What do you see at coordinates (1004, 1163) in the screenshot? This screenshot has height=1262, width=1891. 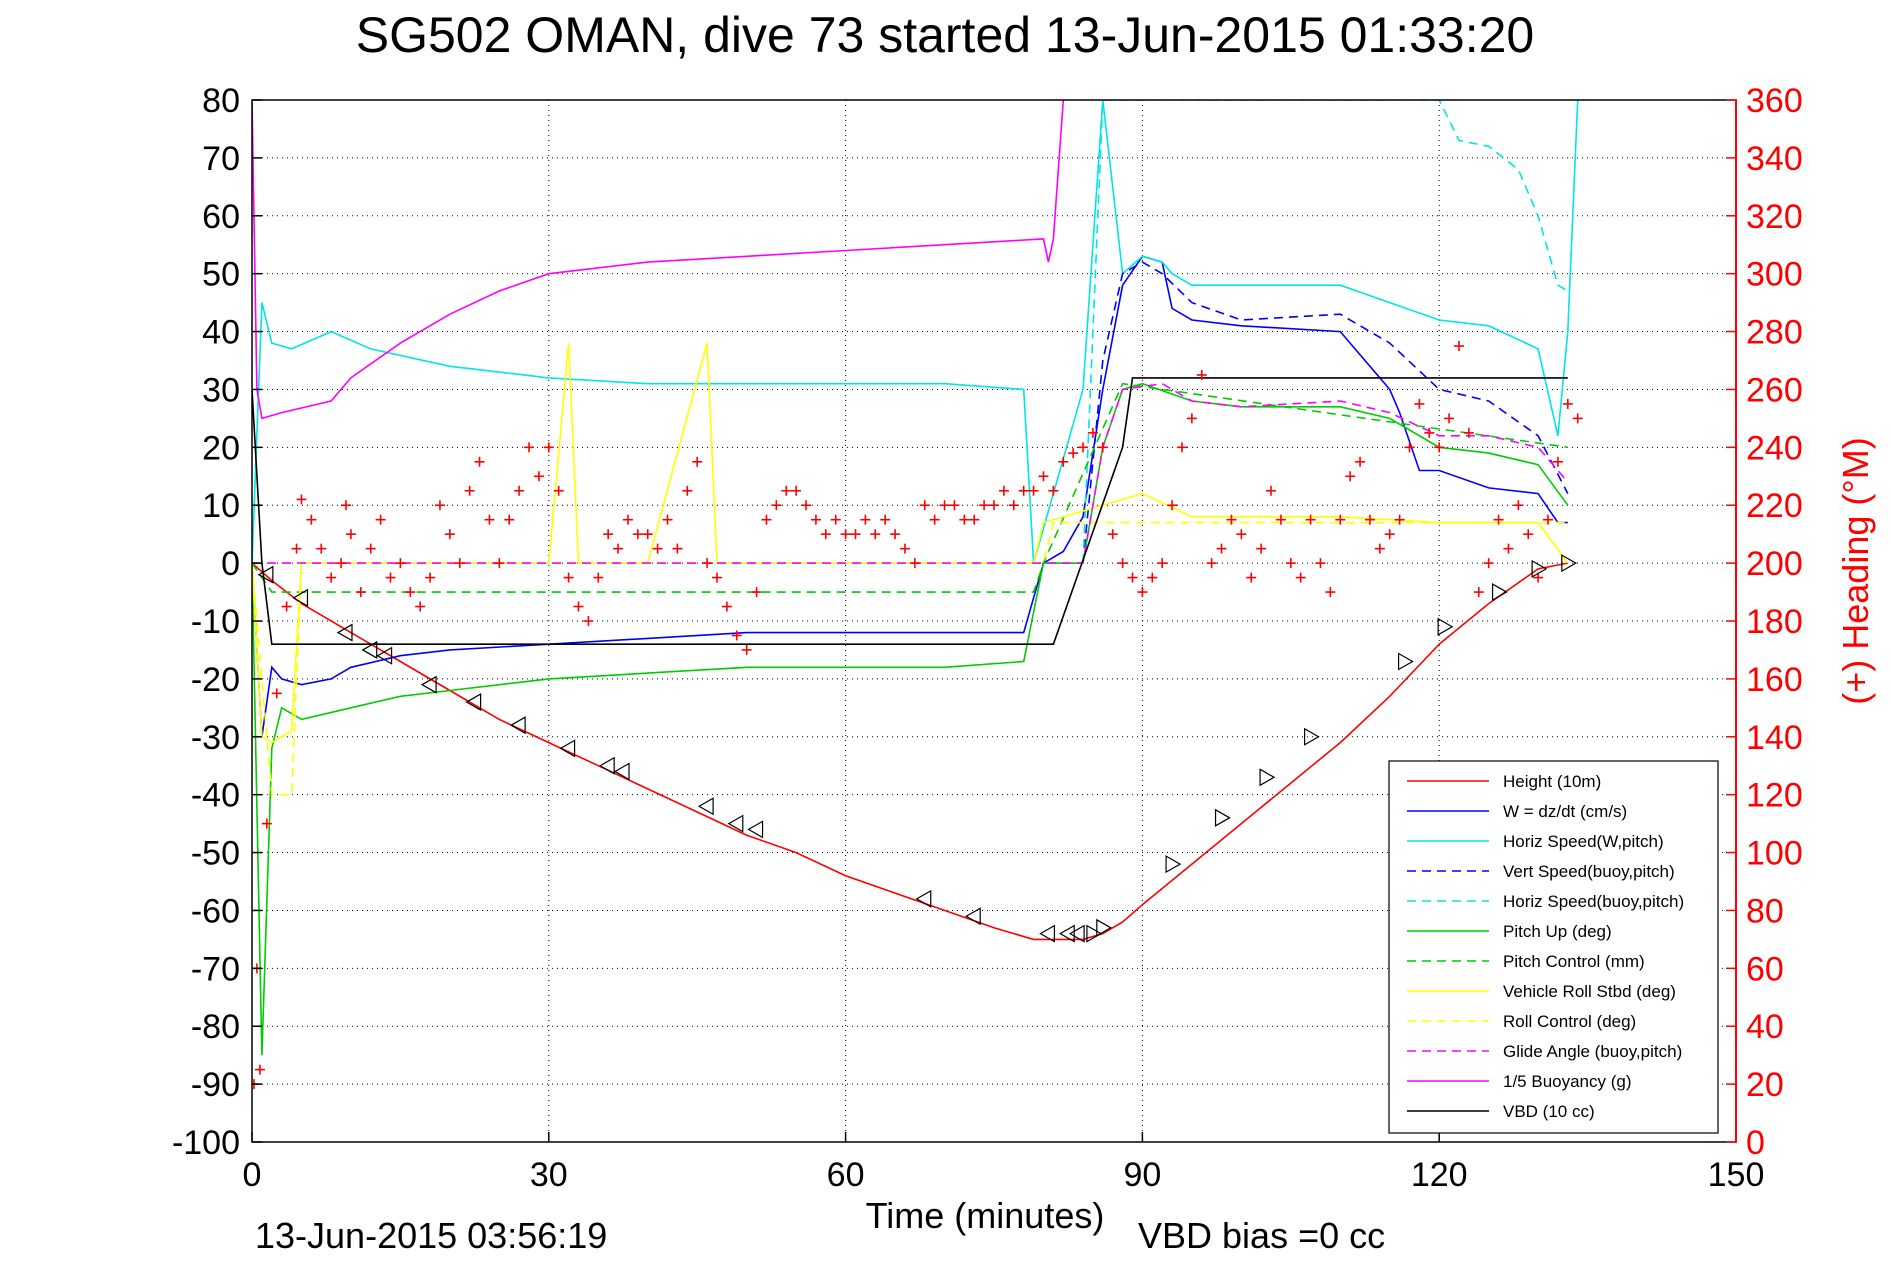 I see `x-axis: 0 30 60 90 120 150` at bounding box center [1004, 1163].